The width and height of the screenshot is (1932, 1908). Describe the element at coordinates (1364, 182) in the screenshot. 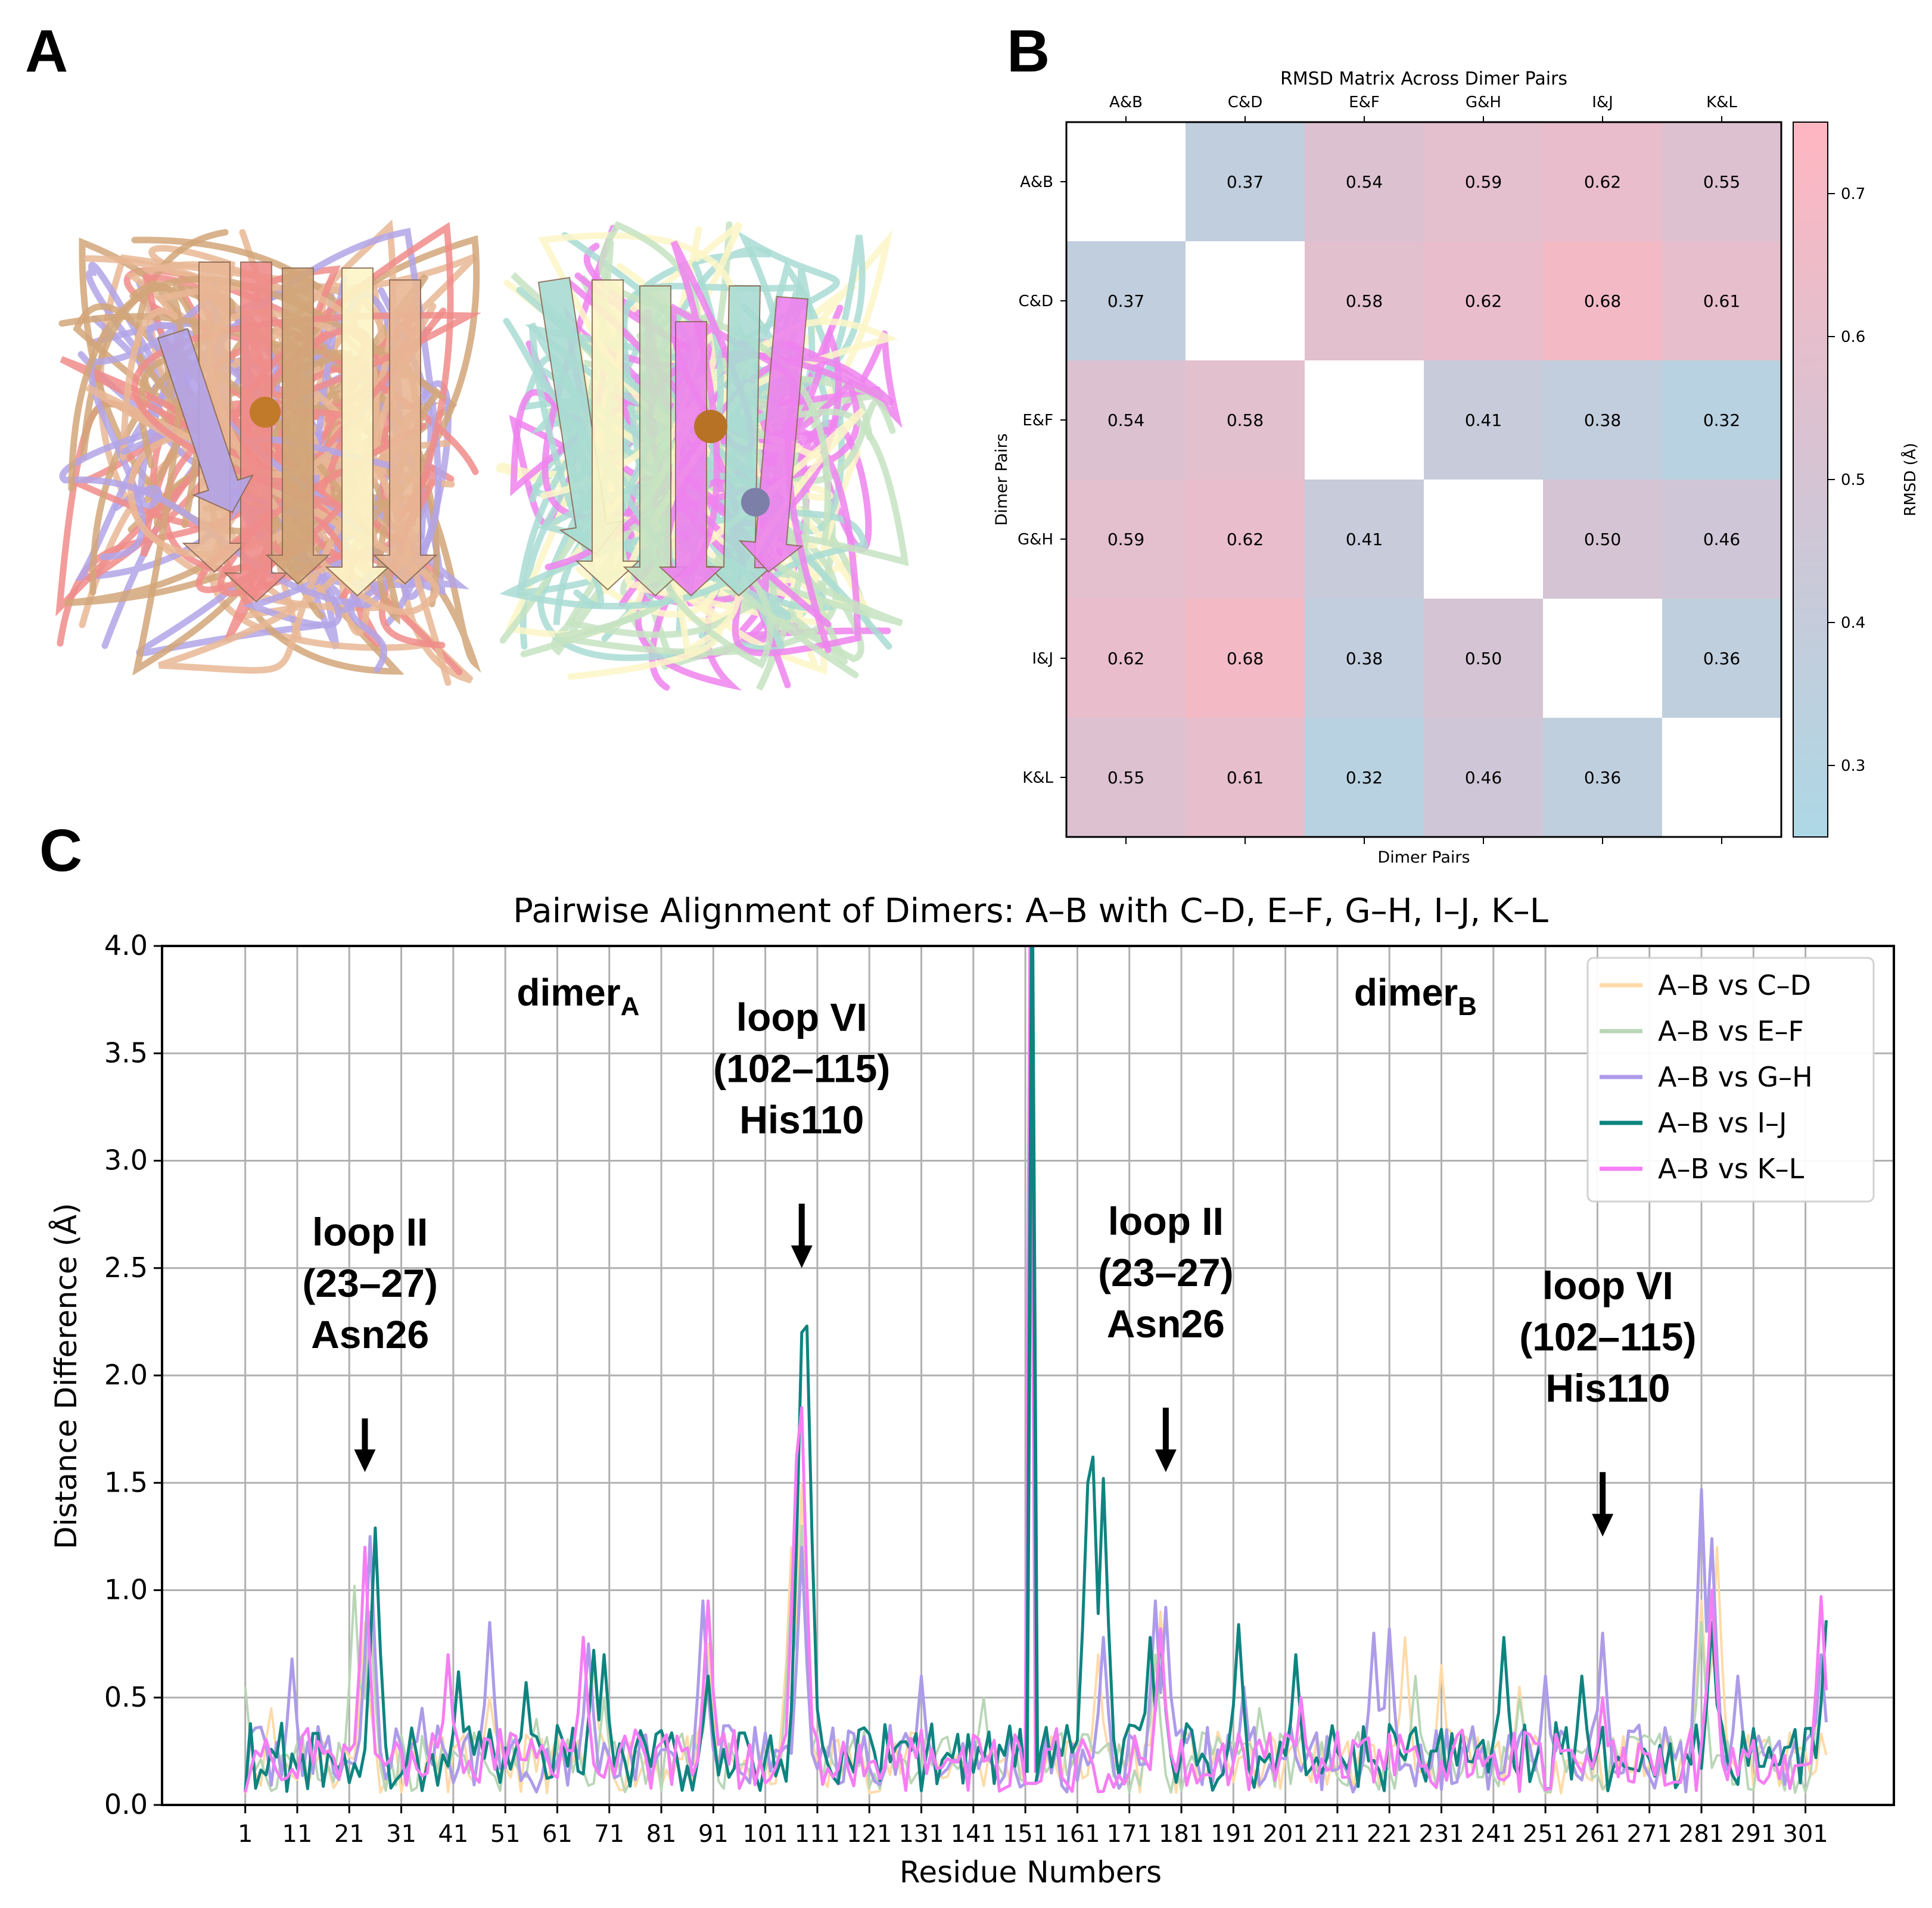

I see `heatmap-cell-label: 0.54` at that location.